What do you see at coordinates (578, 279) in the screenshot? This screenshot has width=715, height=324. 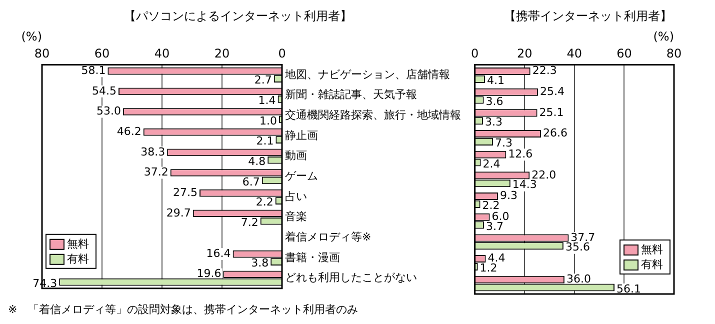 I see `data-label: 36.0` at bounding box center [578, 279].